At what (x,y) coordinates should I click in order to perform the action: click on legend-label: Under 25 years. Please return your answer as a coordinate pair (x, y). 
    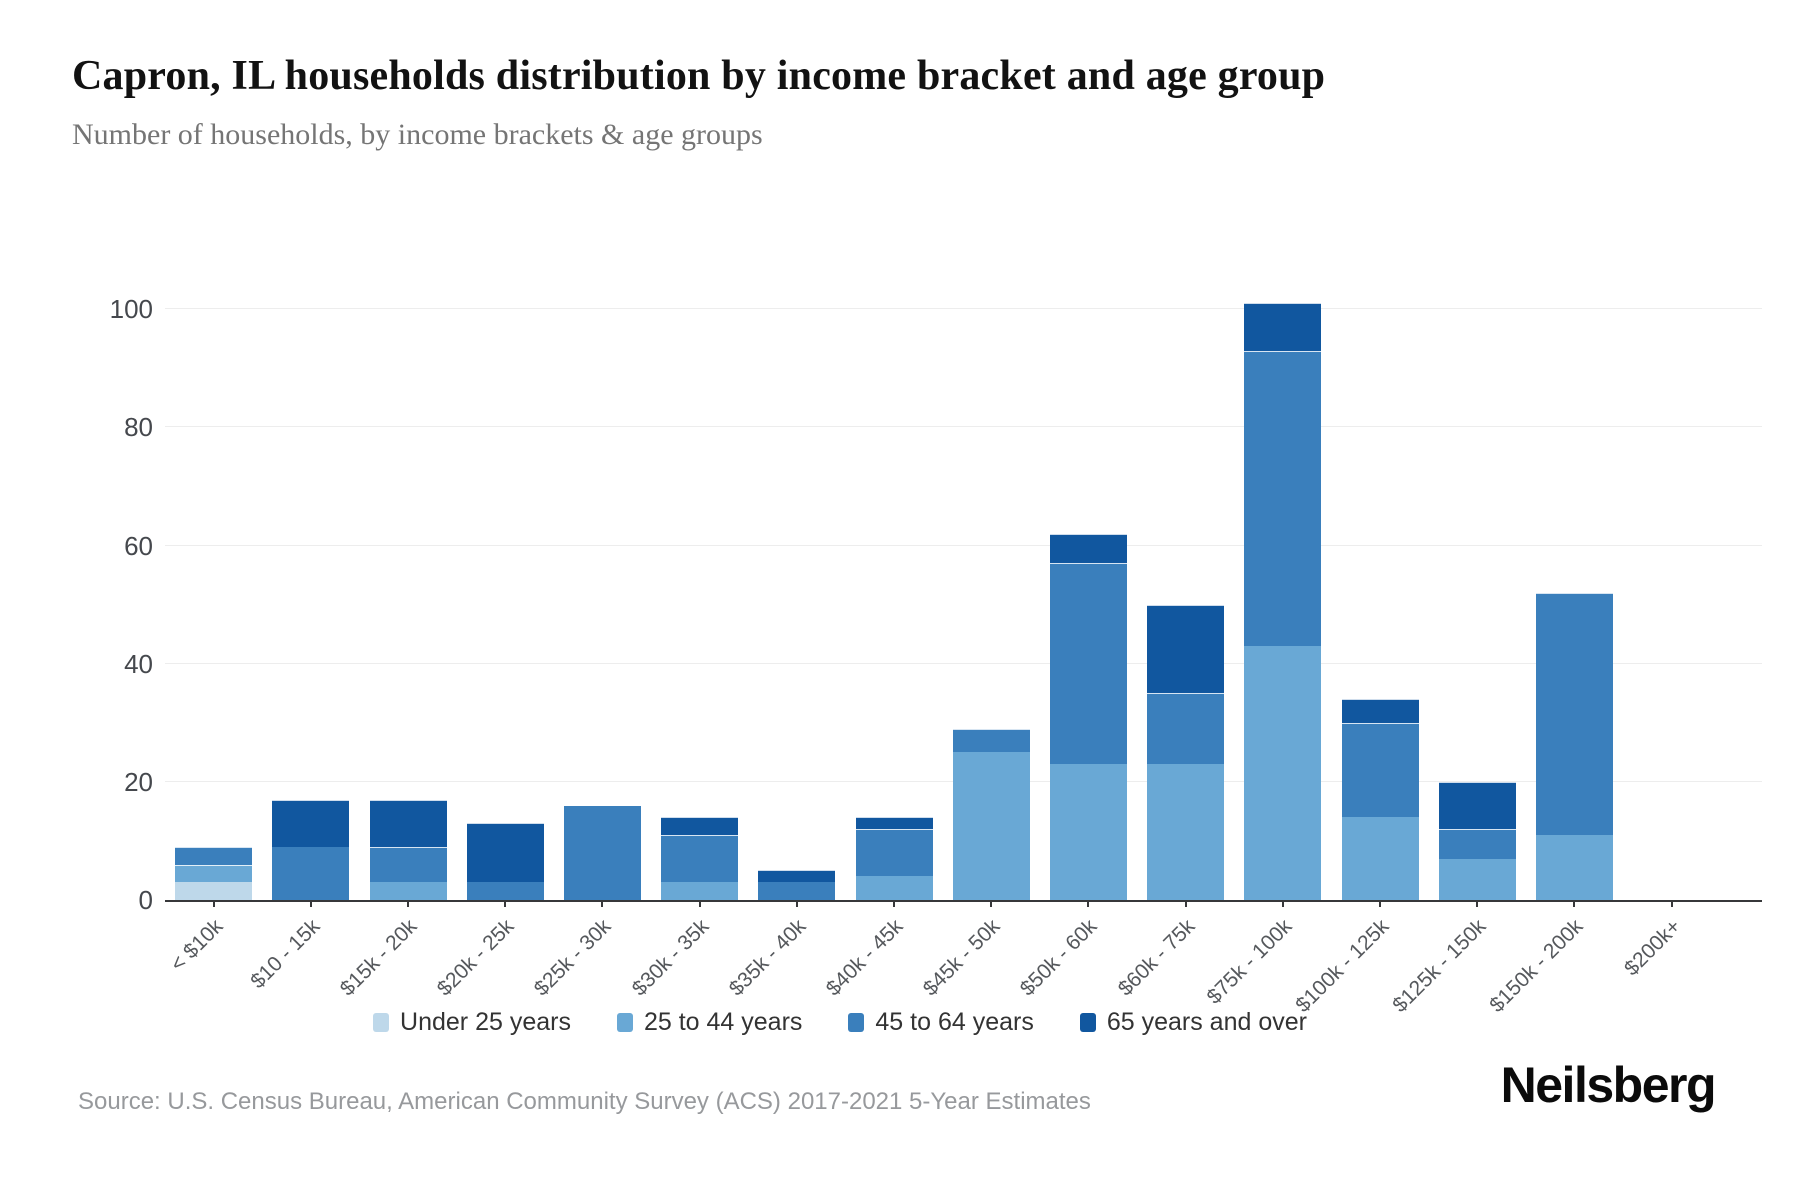
    Looking at the image, I should click on (485, 1022).